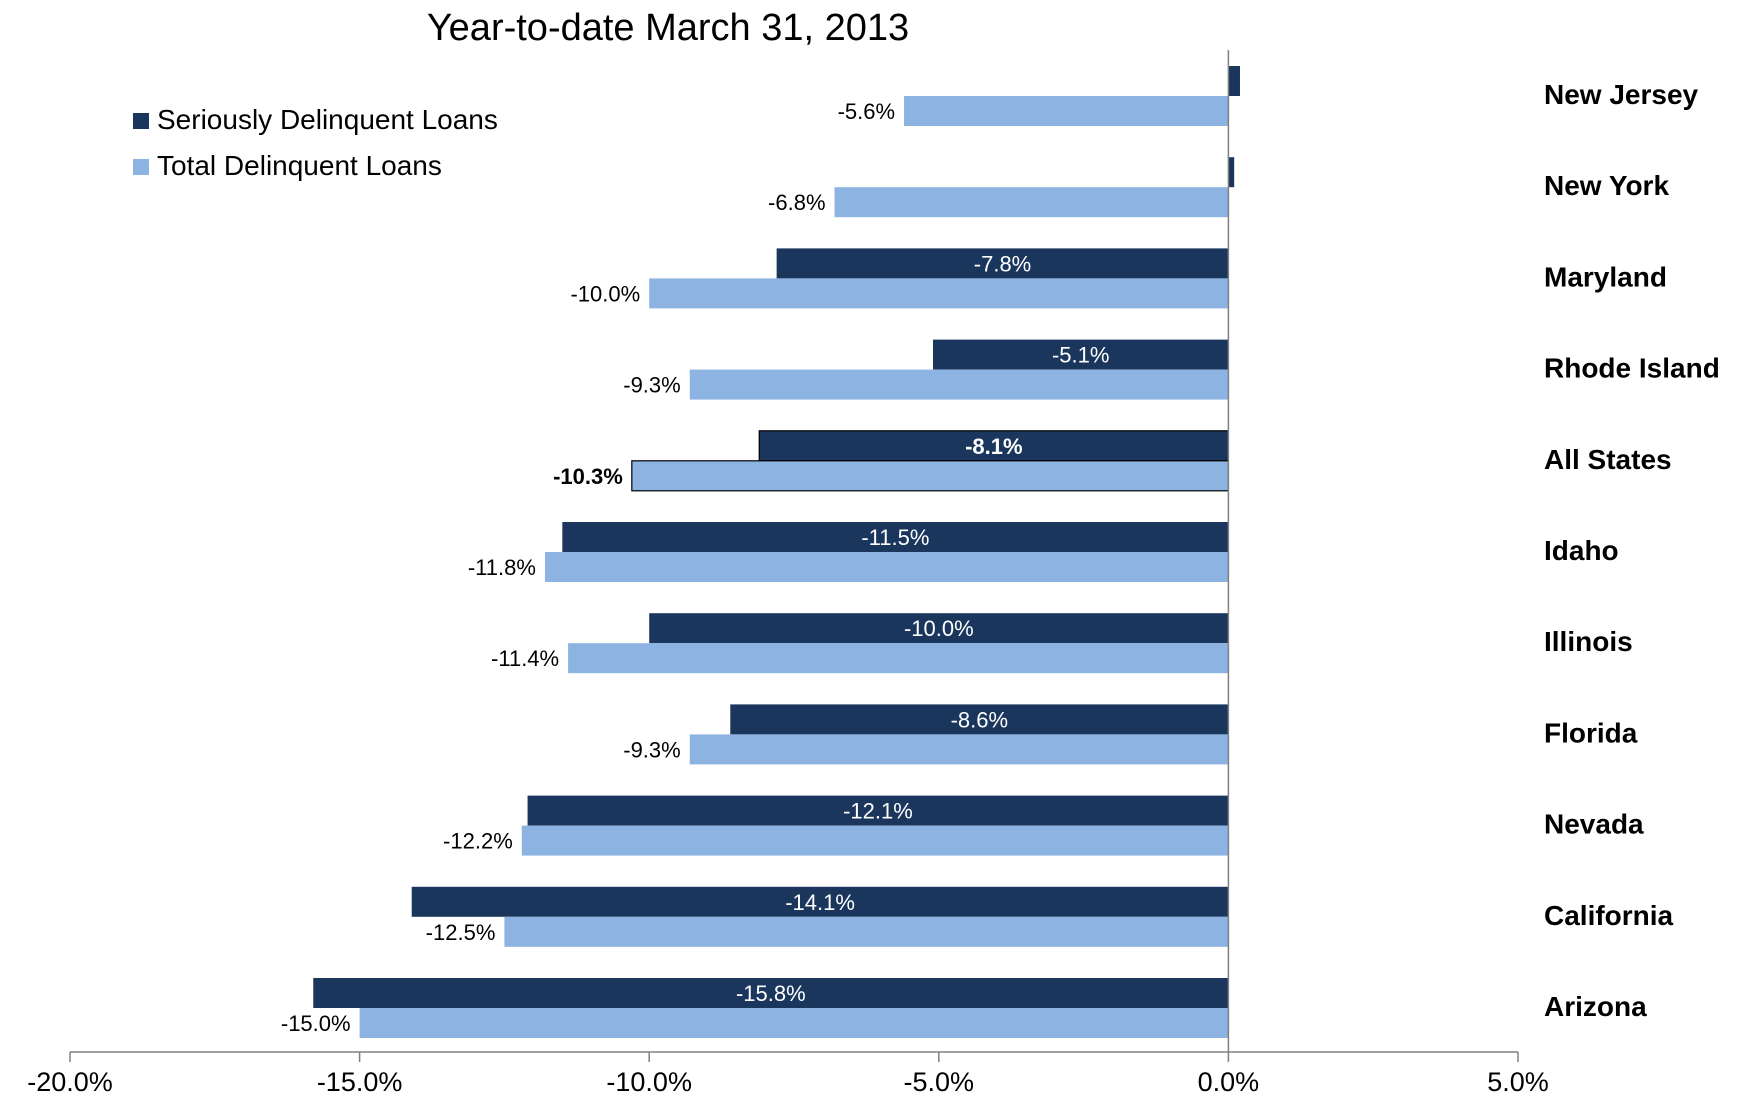 This screenshot has width=1739, height=1100. I want to click on category-label: Nevada, so click(1594, 824).